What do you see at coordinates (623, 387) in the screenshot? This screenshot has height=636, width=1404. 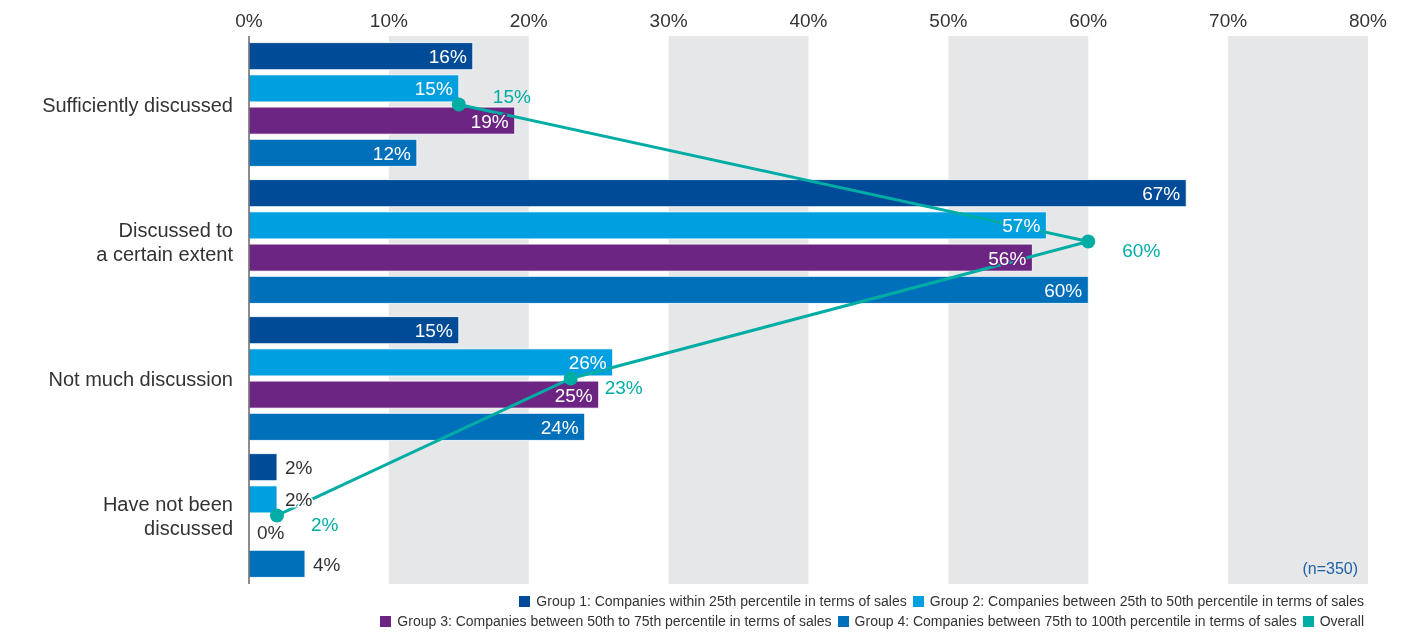 I see `data-label: 23%` at bounding box center [623, 387].